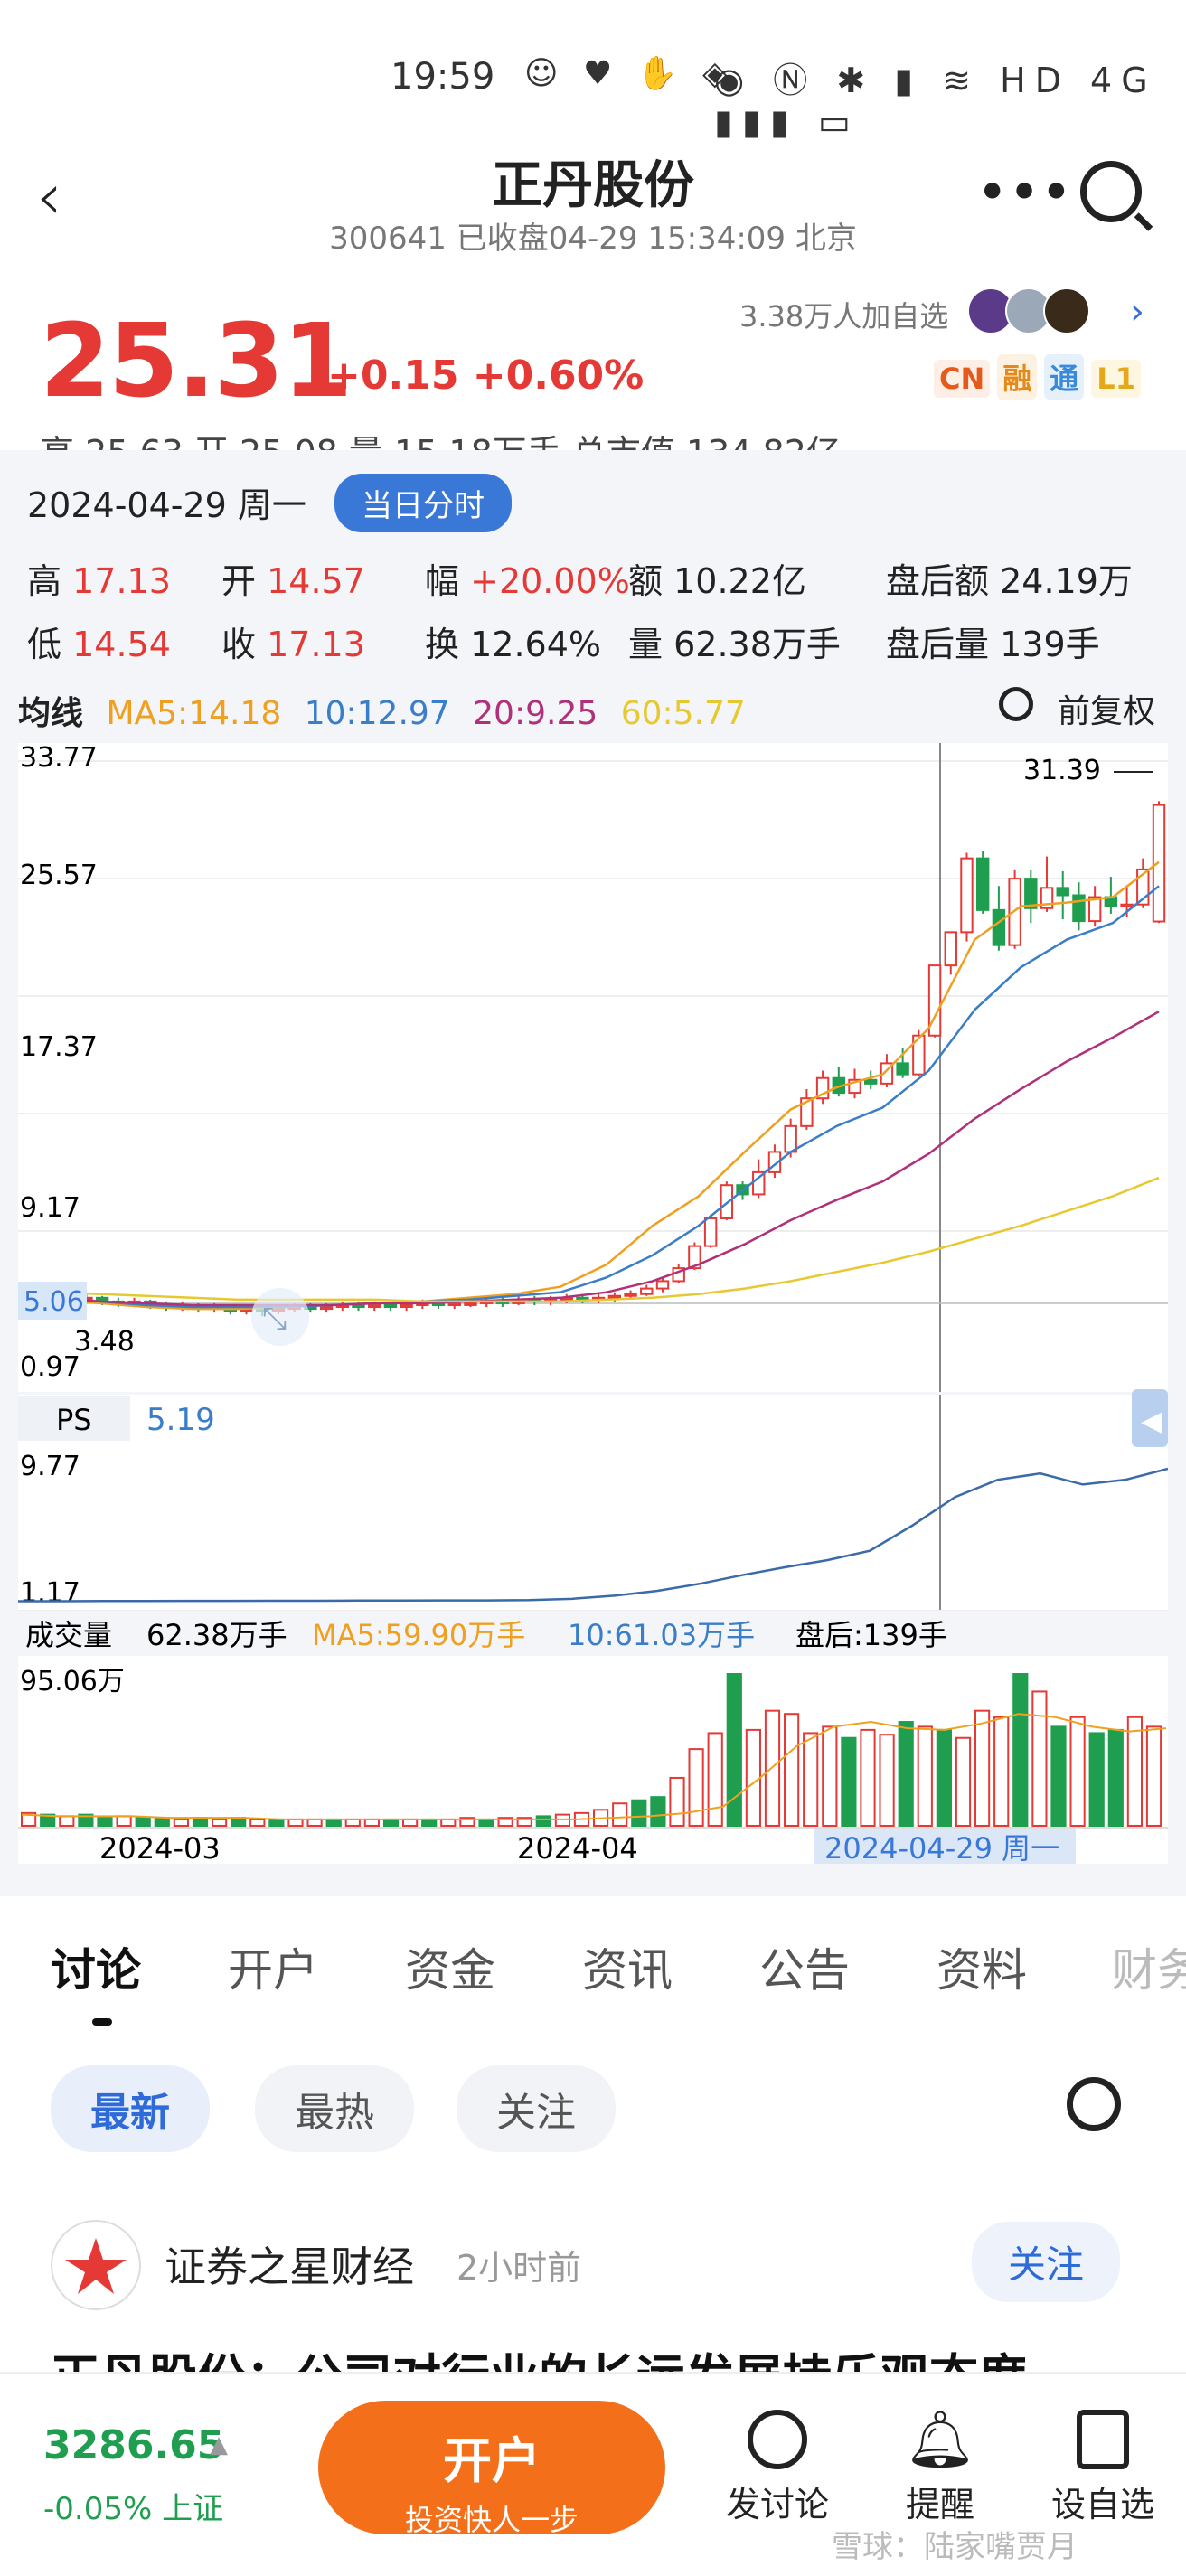  What do you see at coordinates (52, 1301) in the screenshot?
I see `cursor-price-bg` at bounding box center [52, 1301].